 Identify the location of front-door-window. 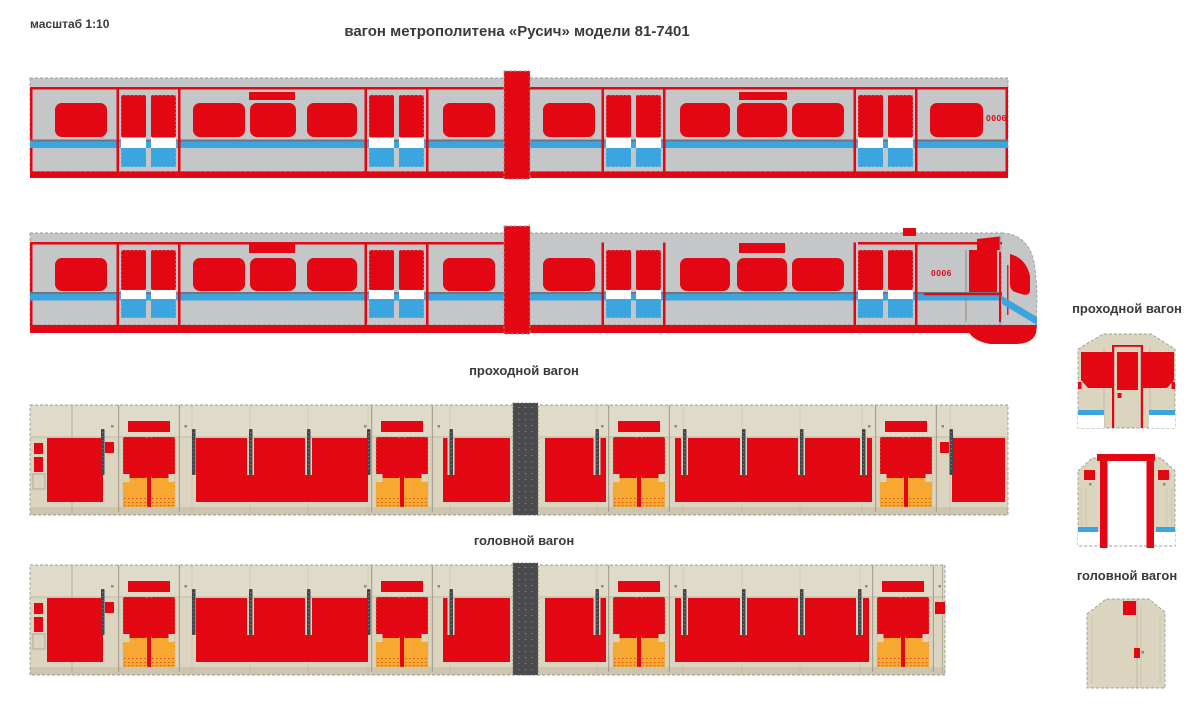
(1127, 371).